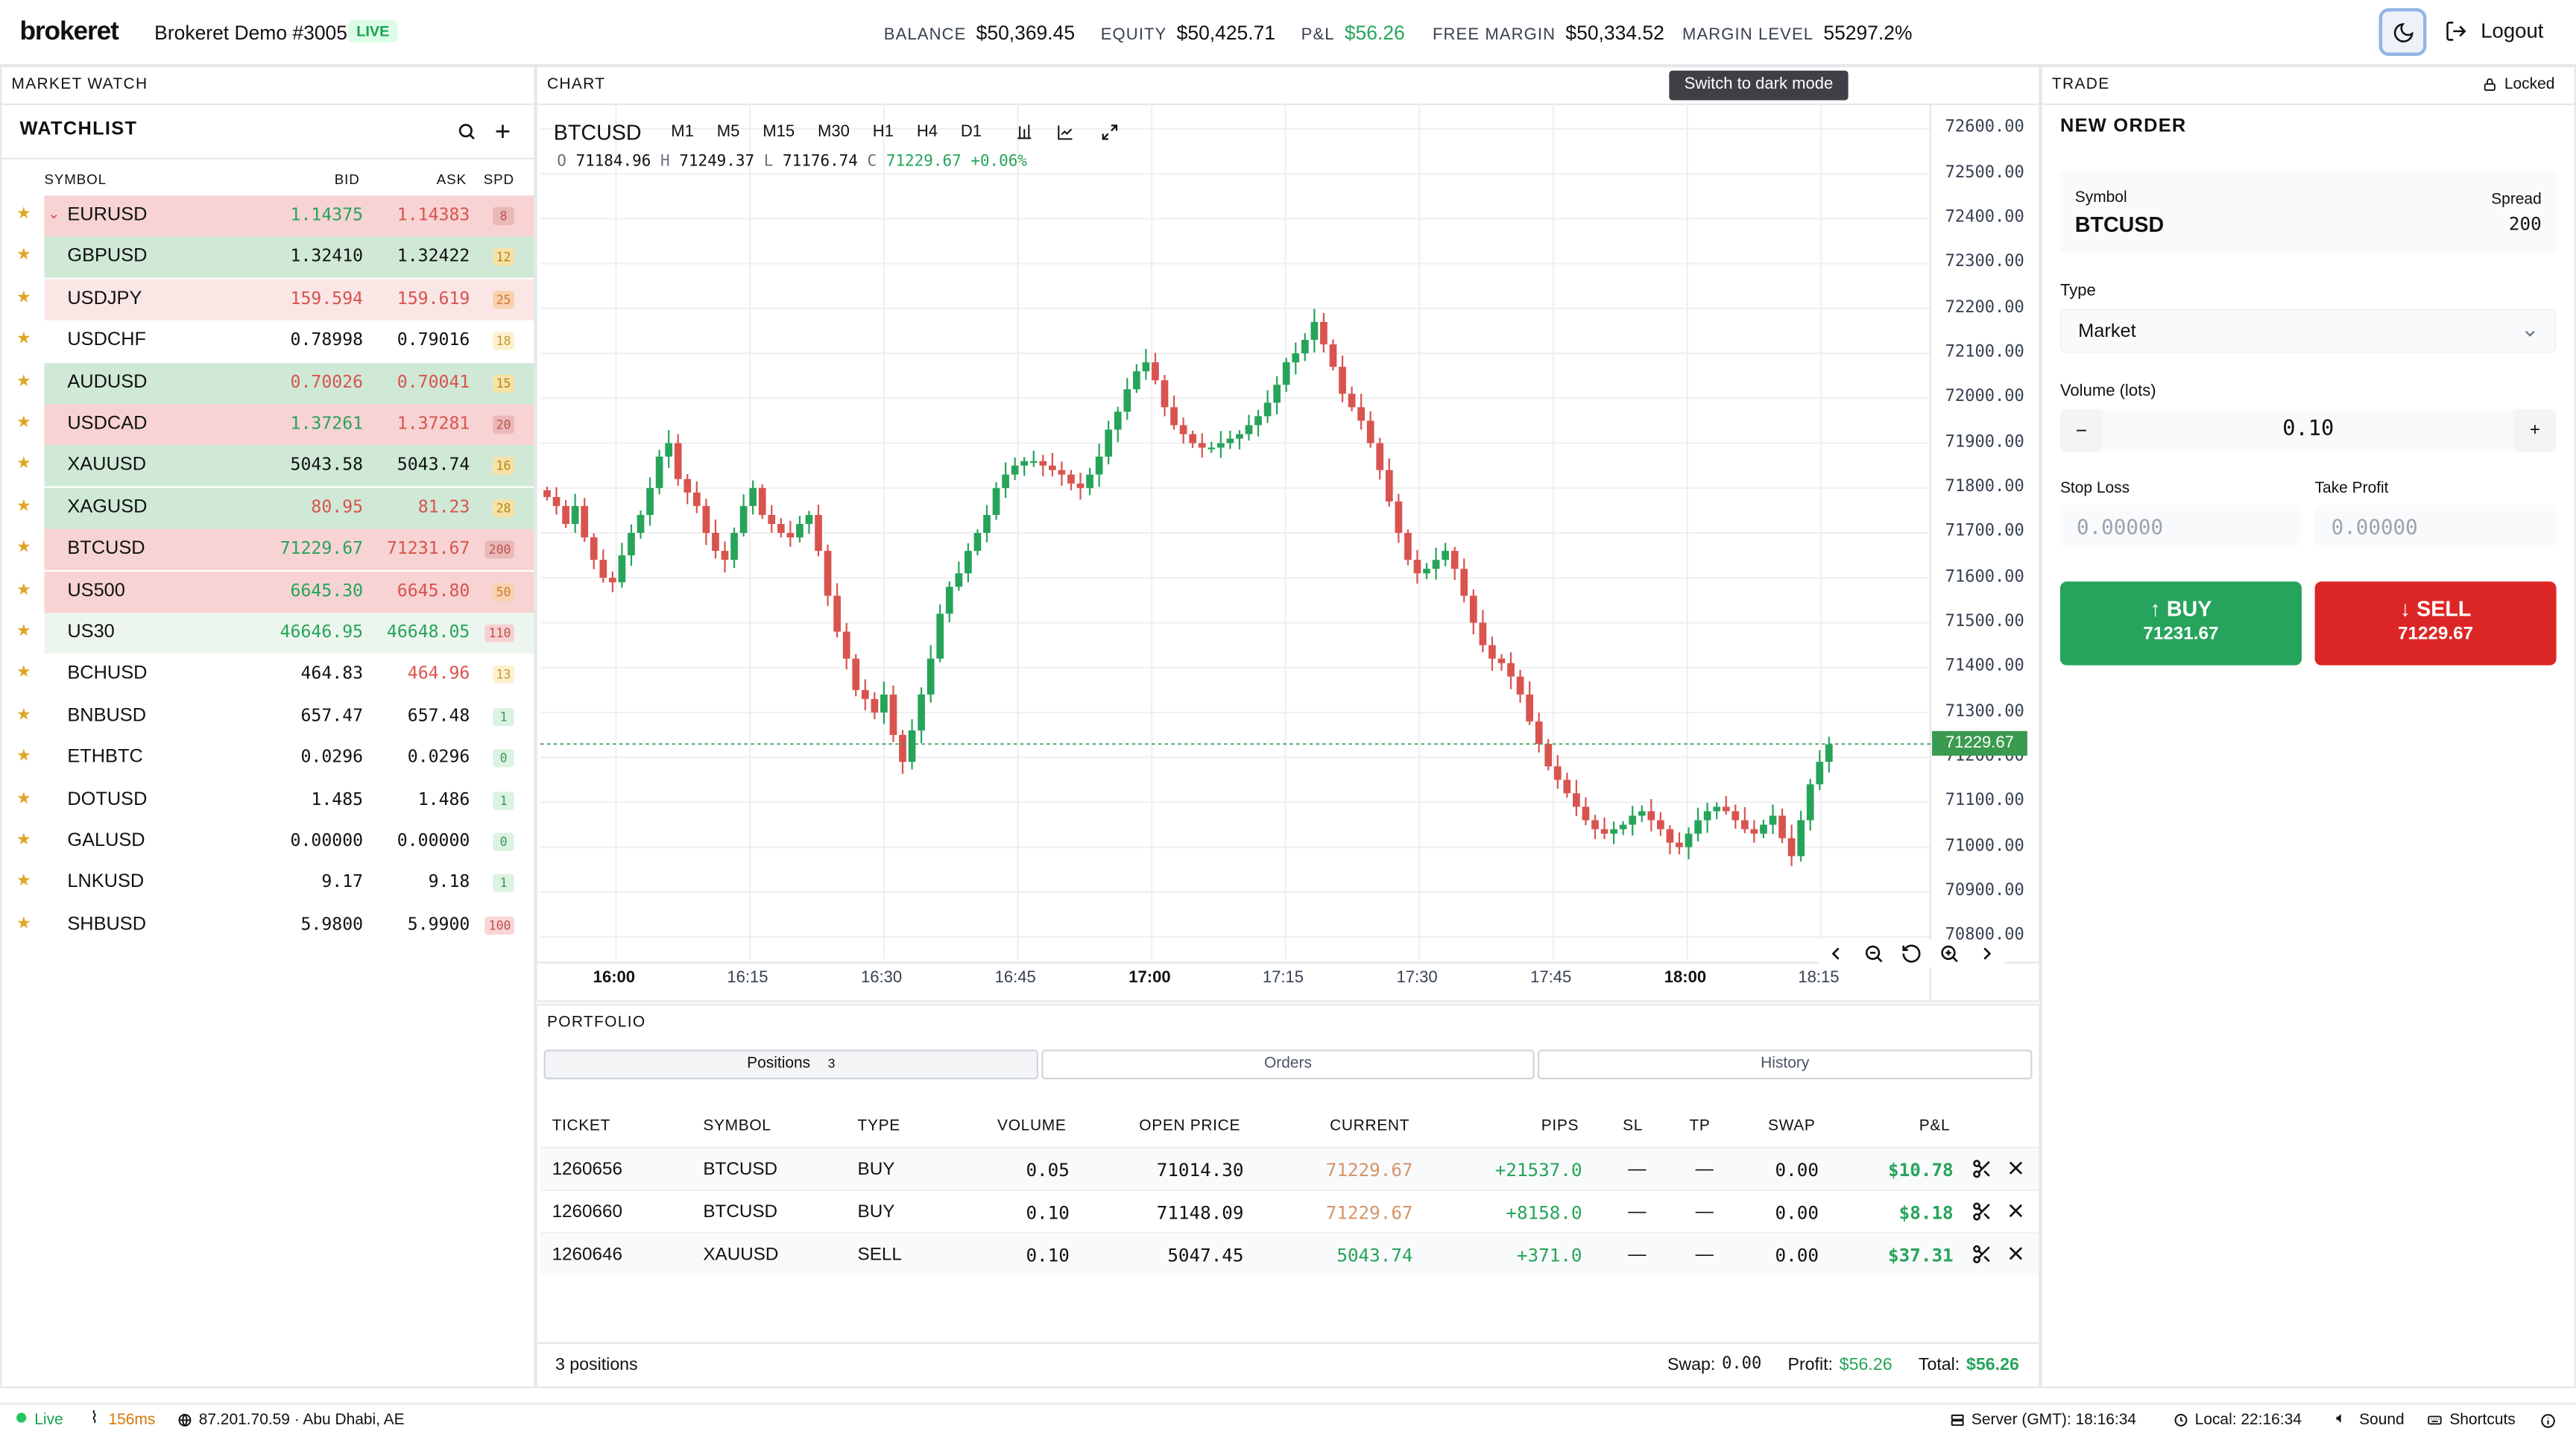 The image size is (2576, 1434). I want to click on watchlist-row: ★ GBPUSD 1.32410 1.32422 12, so click(267, 258).